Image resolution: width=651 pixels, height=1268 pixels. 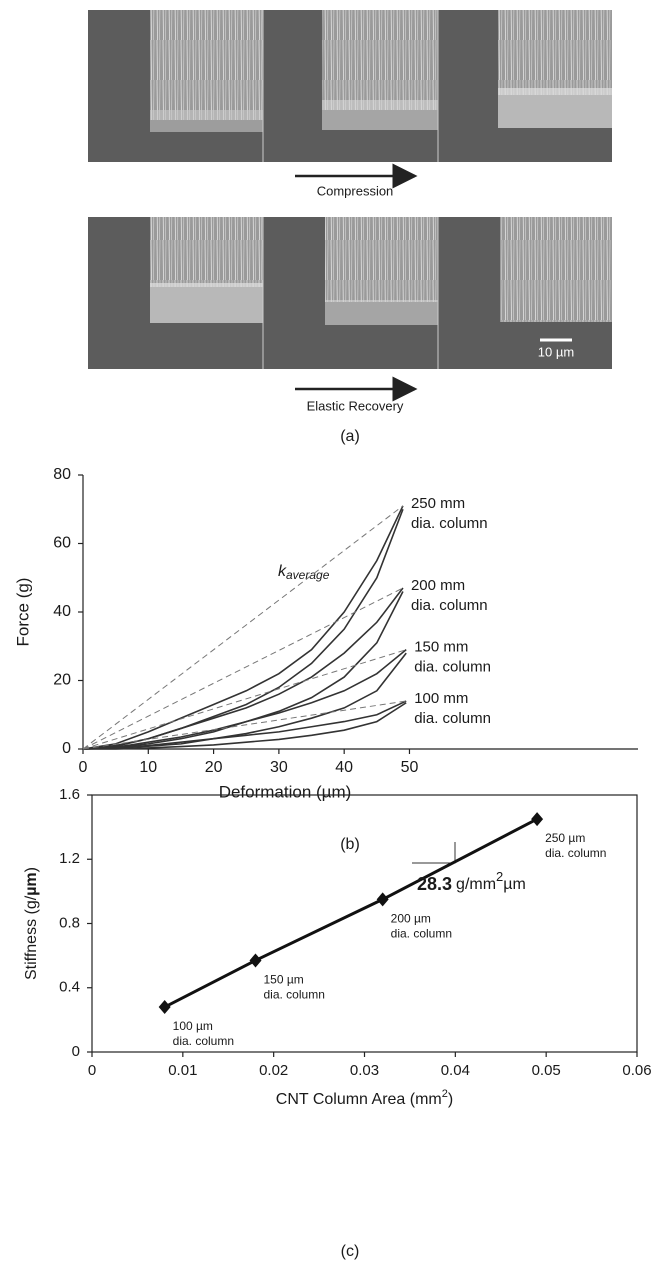 I want to click on y-tick-label: 0.4, so click(x=69, y=987).